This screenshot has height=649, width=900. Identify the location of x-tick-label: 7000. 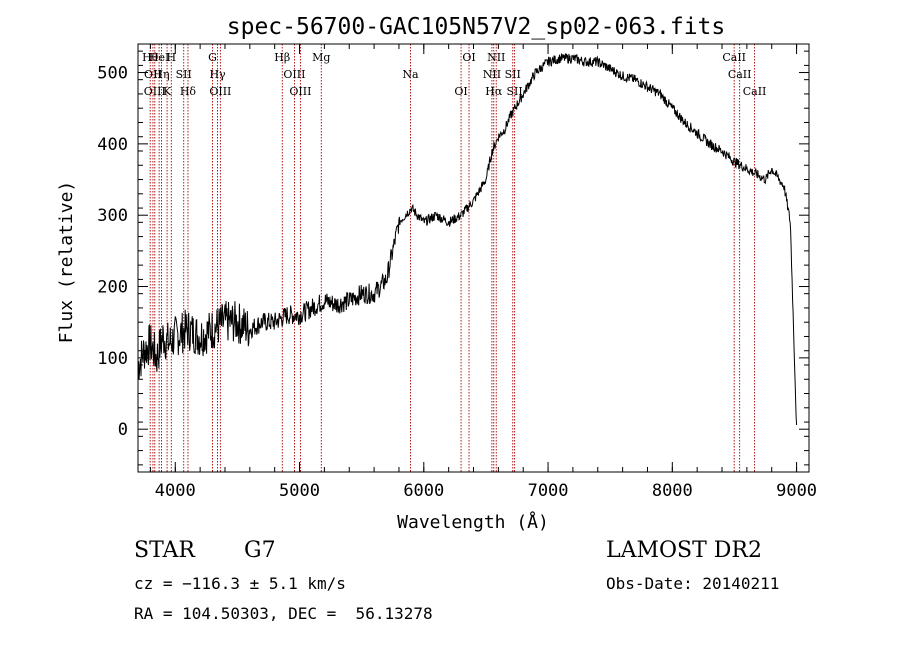
(548, 491).